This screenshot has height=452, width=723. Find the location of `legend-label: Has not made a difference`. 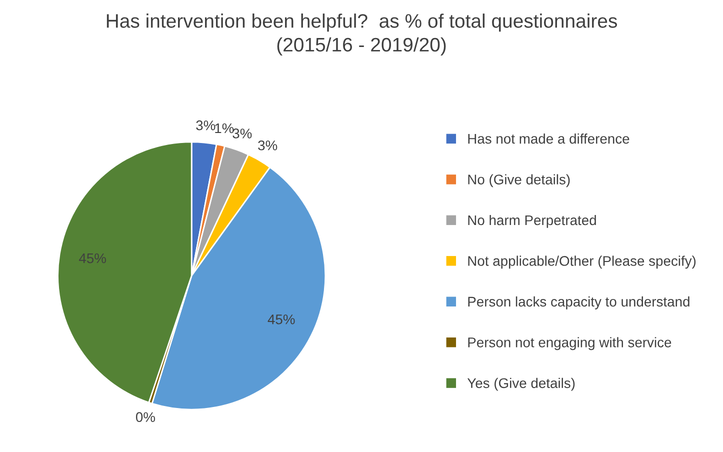

legend-label: Has not made a difference is located at coordinates (549, 139).